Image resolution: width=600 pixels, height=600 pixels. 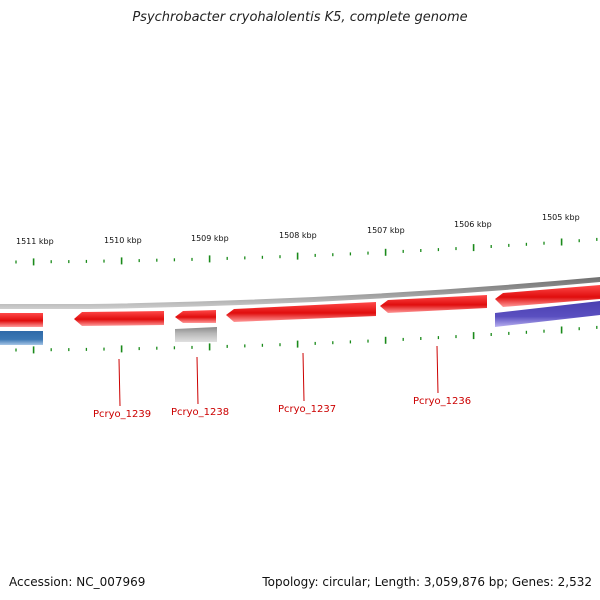 What do you see at coordinates (306, 251) in the screenshot?
I see `upper-scale-ticks` at bounding box center [306, 251].